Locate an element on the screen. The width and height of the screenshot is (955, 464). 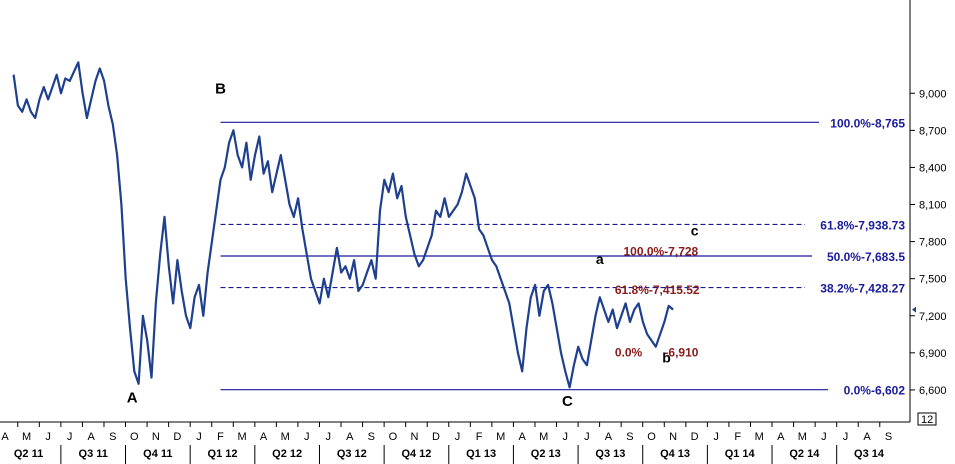
quarter-label: Q1 14 is located at coordinates (740, 454).